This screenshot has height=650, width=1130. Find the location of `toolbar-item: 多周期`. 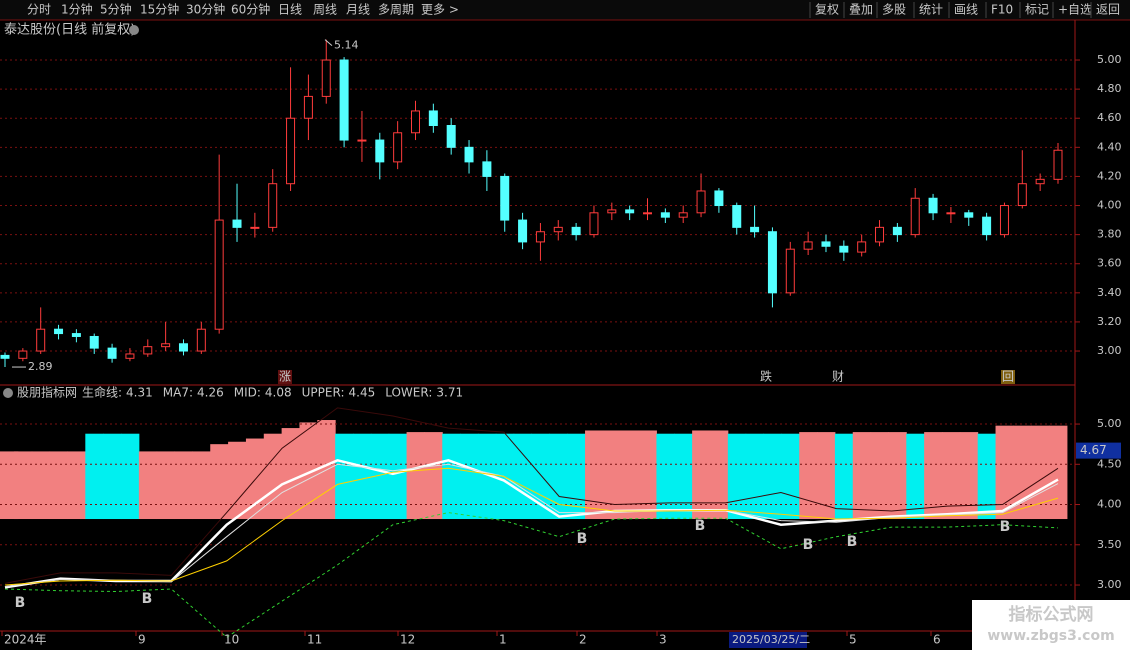

toolbar-item: 多周期 is located at coordinates (396, 10).